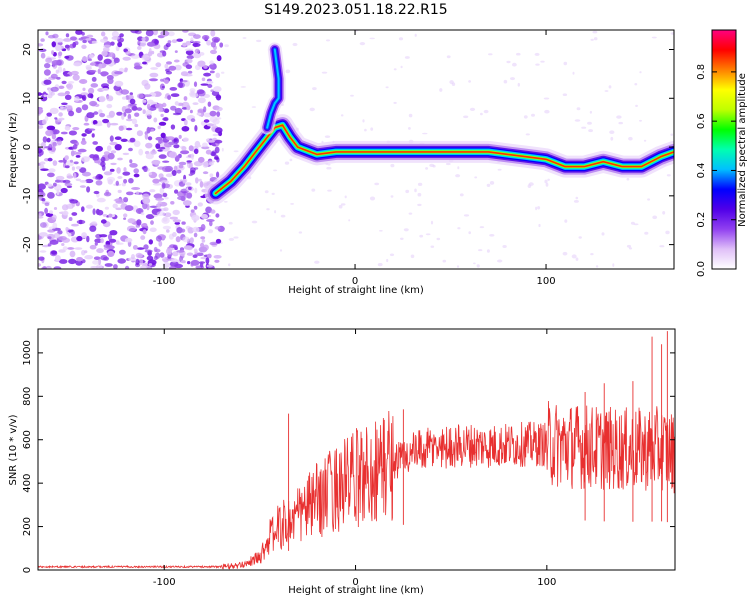 The width and height of the screenshot is (750, 600). What do you see at coordinates (355, 281) in the screenshot?
I see `x-tick-label: 0` at bounding box center [355, 281].